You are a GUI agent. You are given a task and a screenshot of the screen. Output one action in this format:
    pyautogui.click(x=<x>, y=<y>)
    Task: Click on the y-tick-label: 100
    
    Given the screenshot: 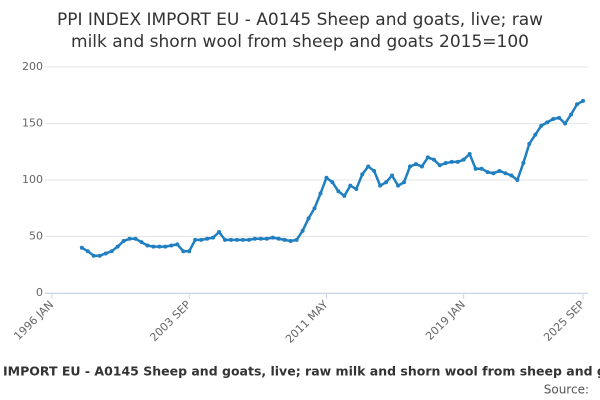 What is the action you would take?
    pyautogui.click(x=32, y=179)
    